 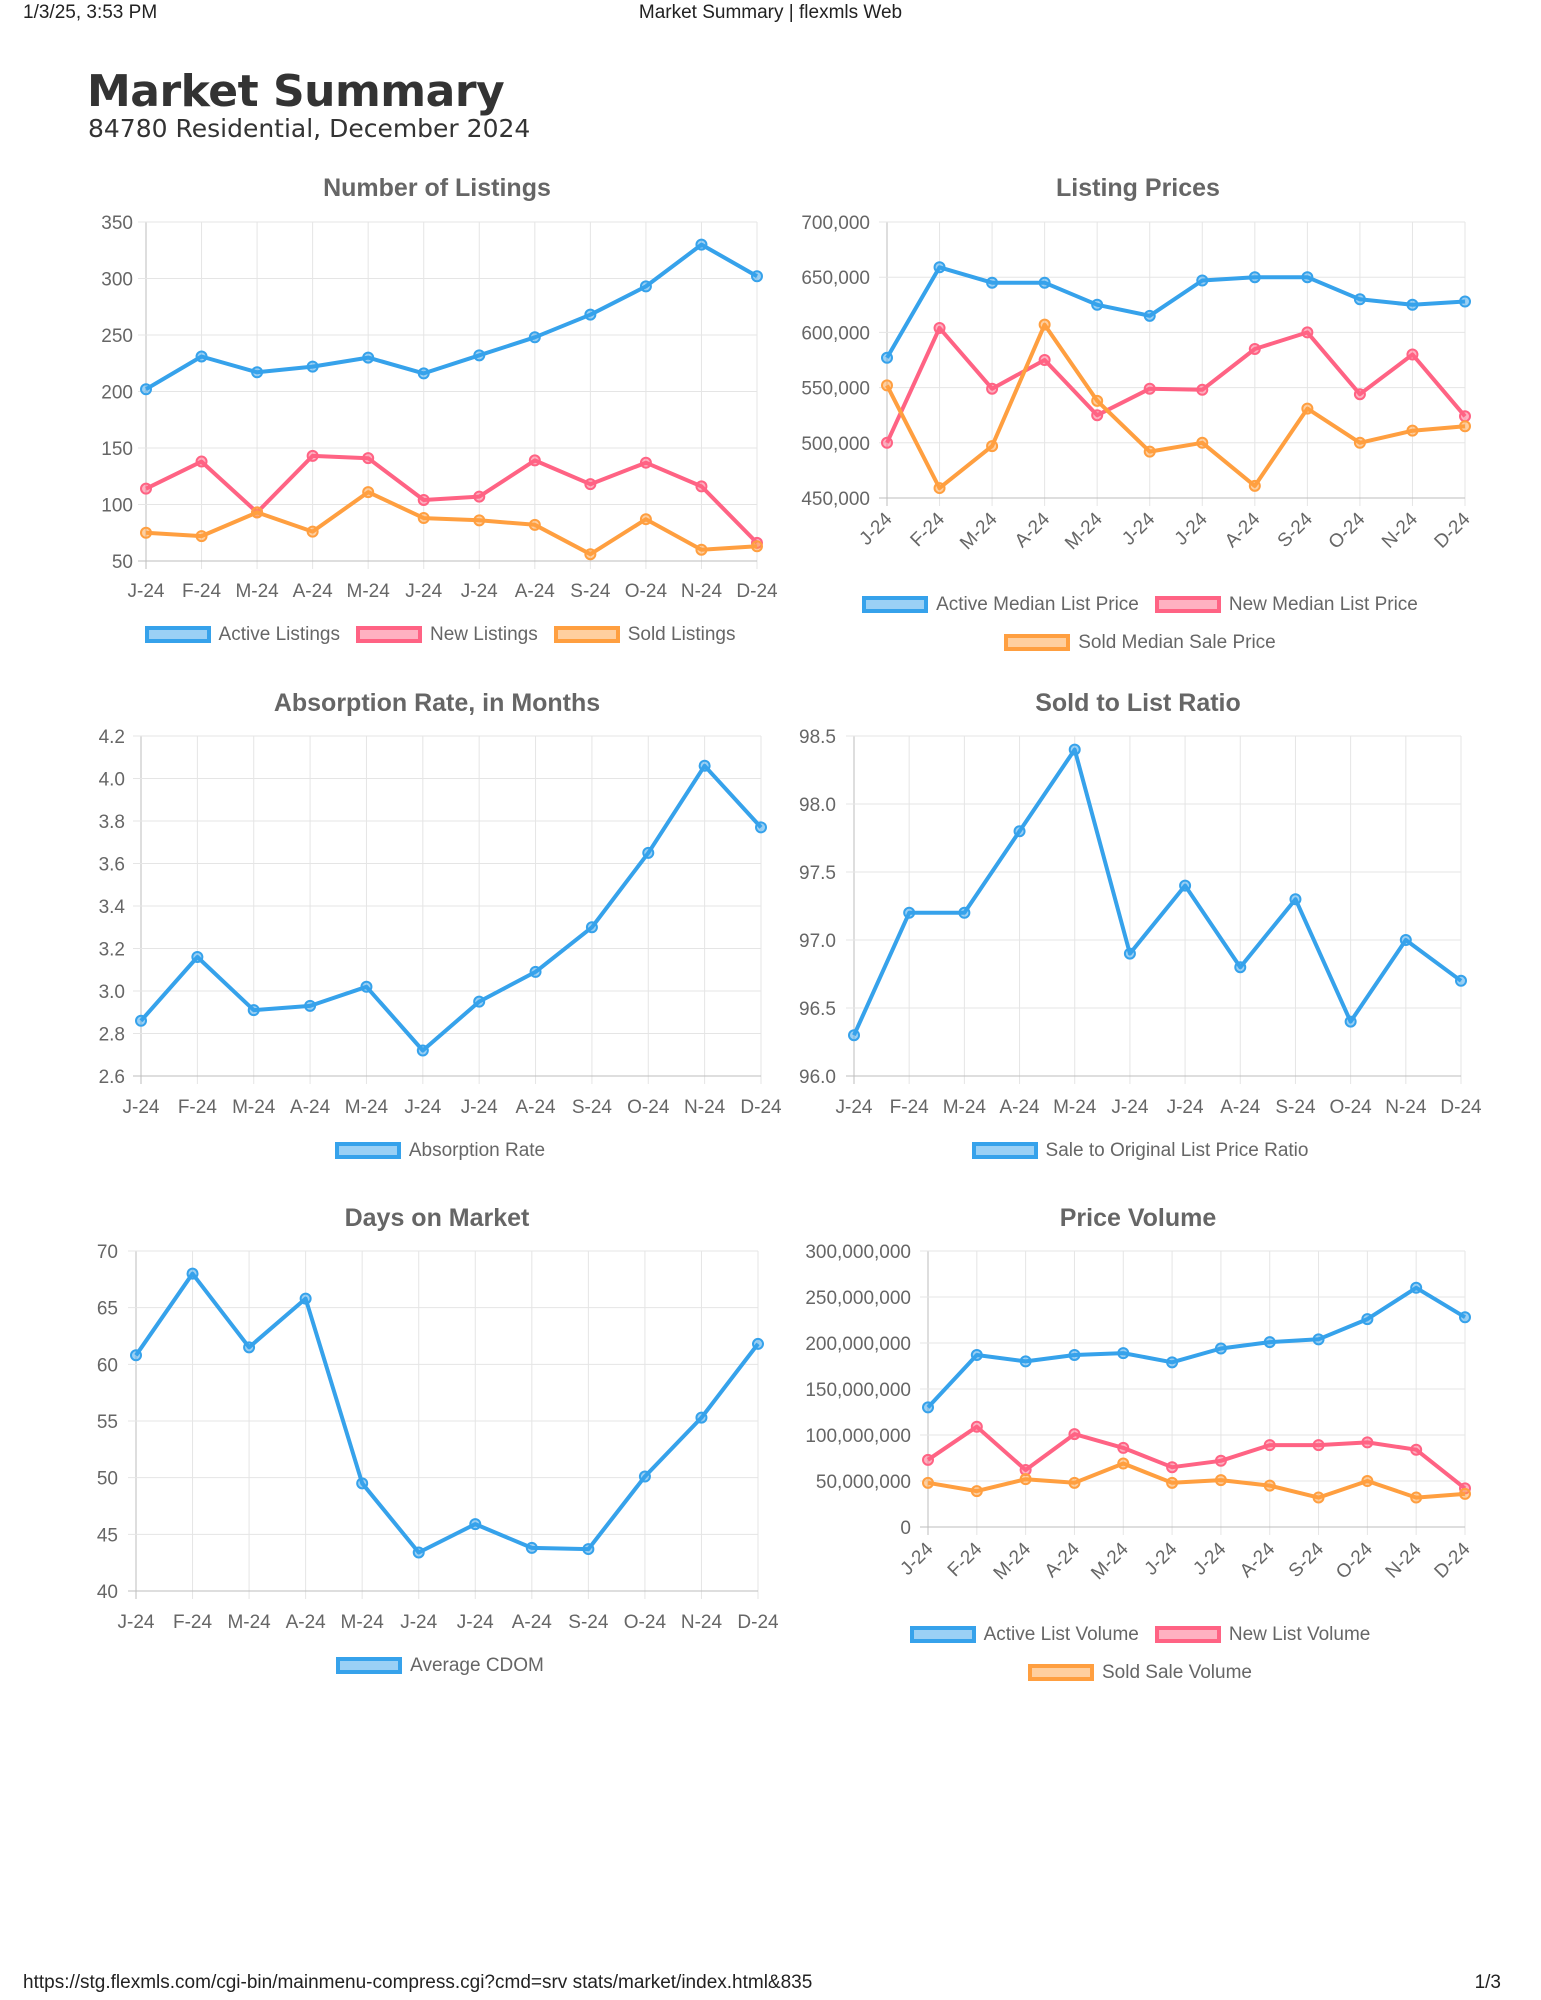 I want to click on legend-item: New Listings, so click(x=447, y=635).